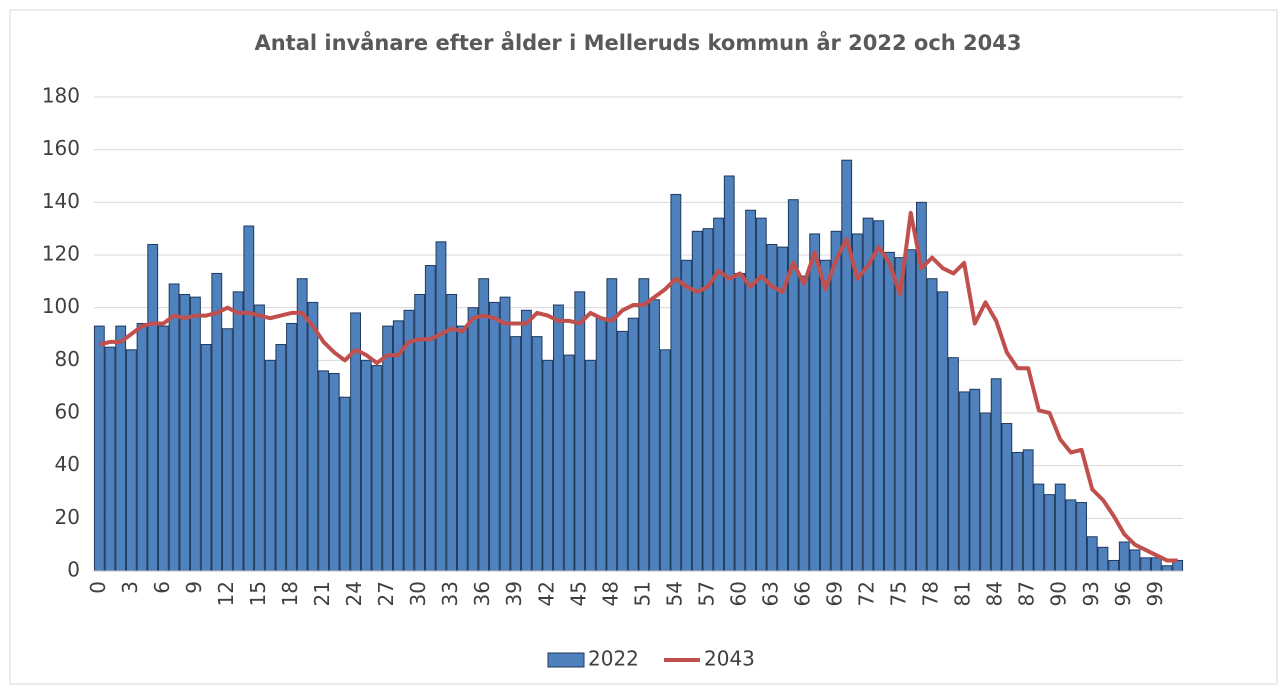 Image resolution: width=1285 pixels, height=691 pixels. I want to click on x-tick-label: 33, so click(450, 593).